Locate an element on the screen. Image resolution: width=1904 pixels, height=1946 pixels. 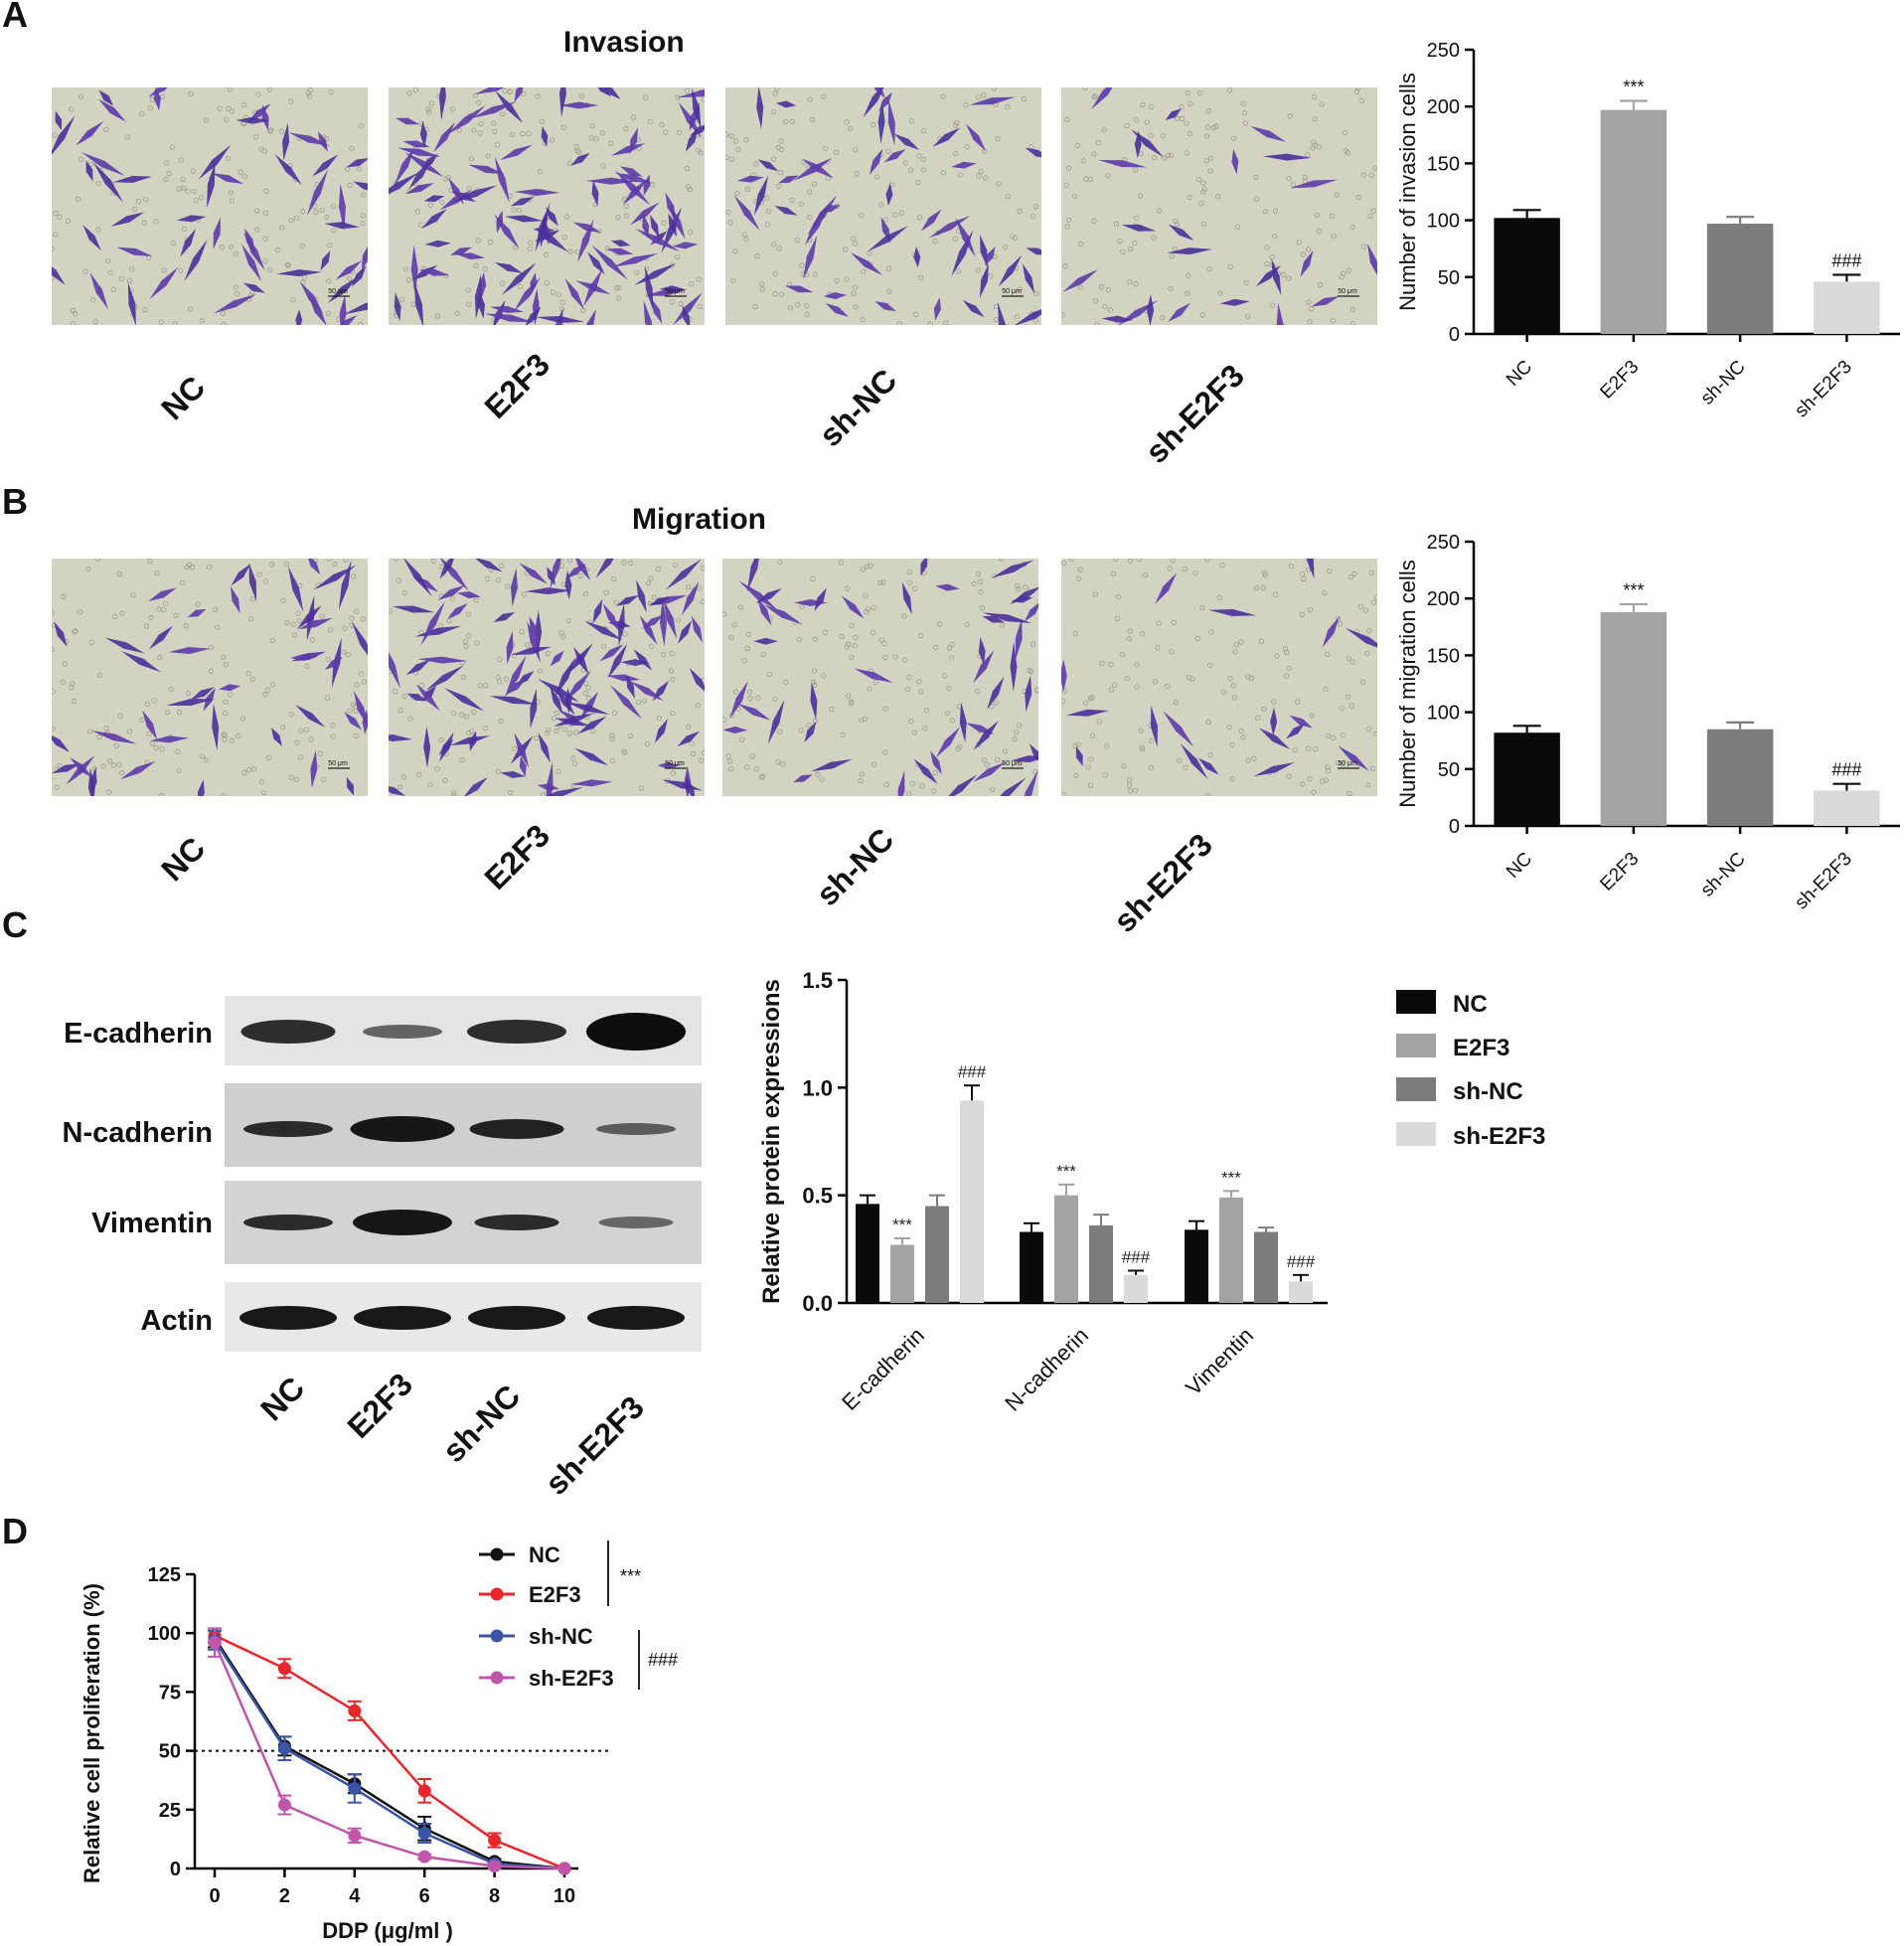
legend-label: E2F3 is located at coordinates (1481, 1048).